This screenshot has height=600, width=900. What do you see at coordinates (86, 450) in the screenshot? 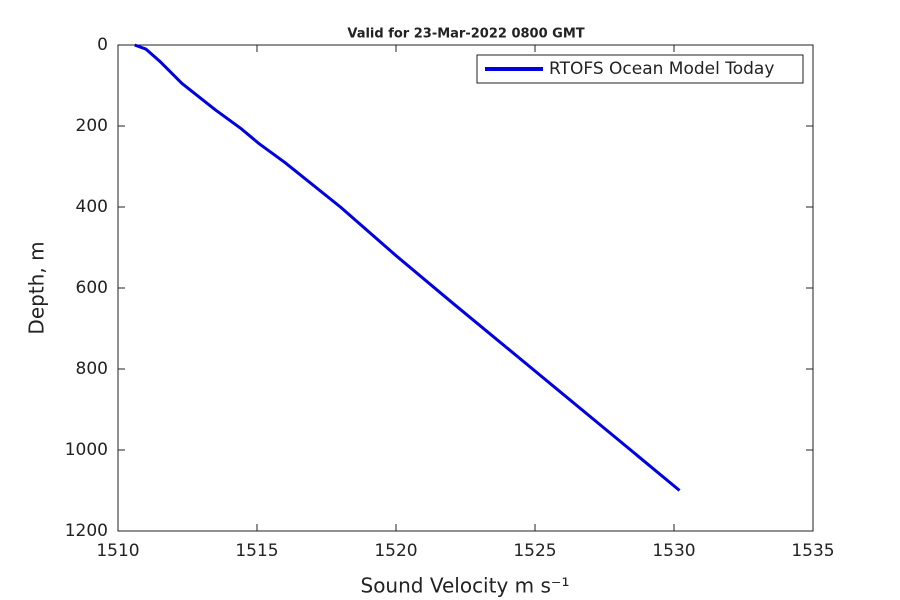
I see `y-tick-label: 1000` at bounding box center [86, 450].